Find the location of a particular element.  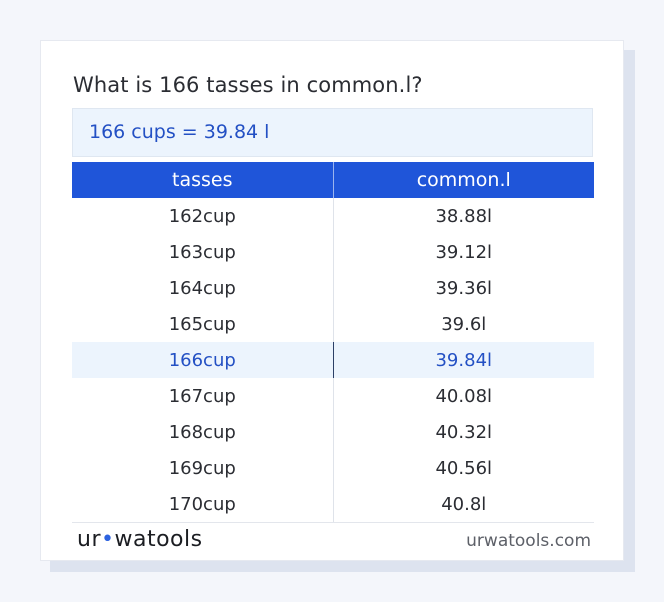

cell-common-l: 40.56l is located at coordinates (463, 468).